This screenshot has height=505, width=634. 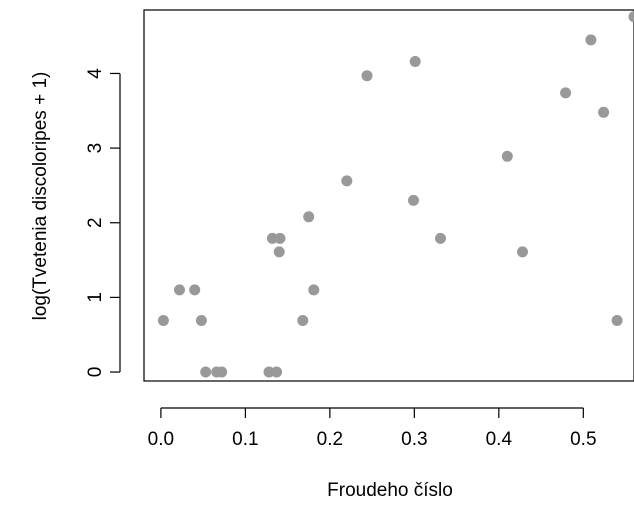 I want to click on x-tick-label-2: 0.2, so click(x=330, y=439).